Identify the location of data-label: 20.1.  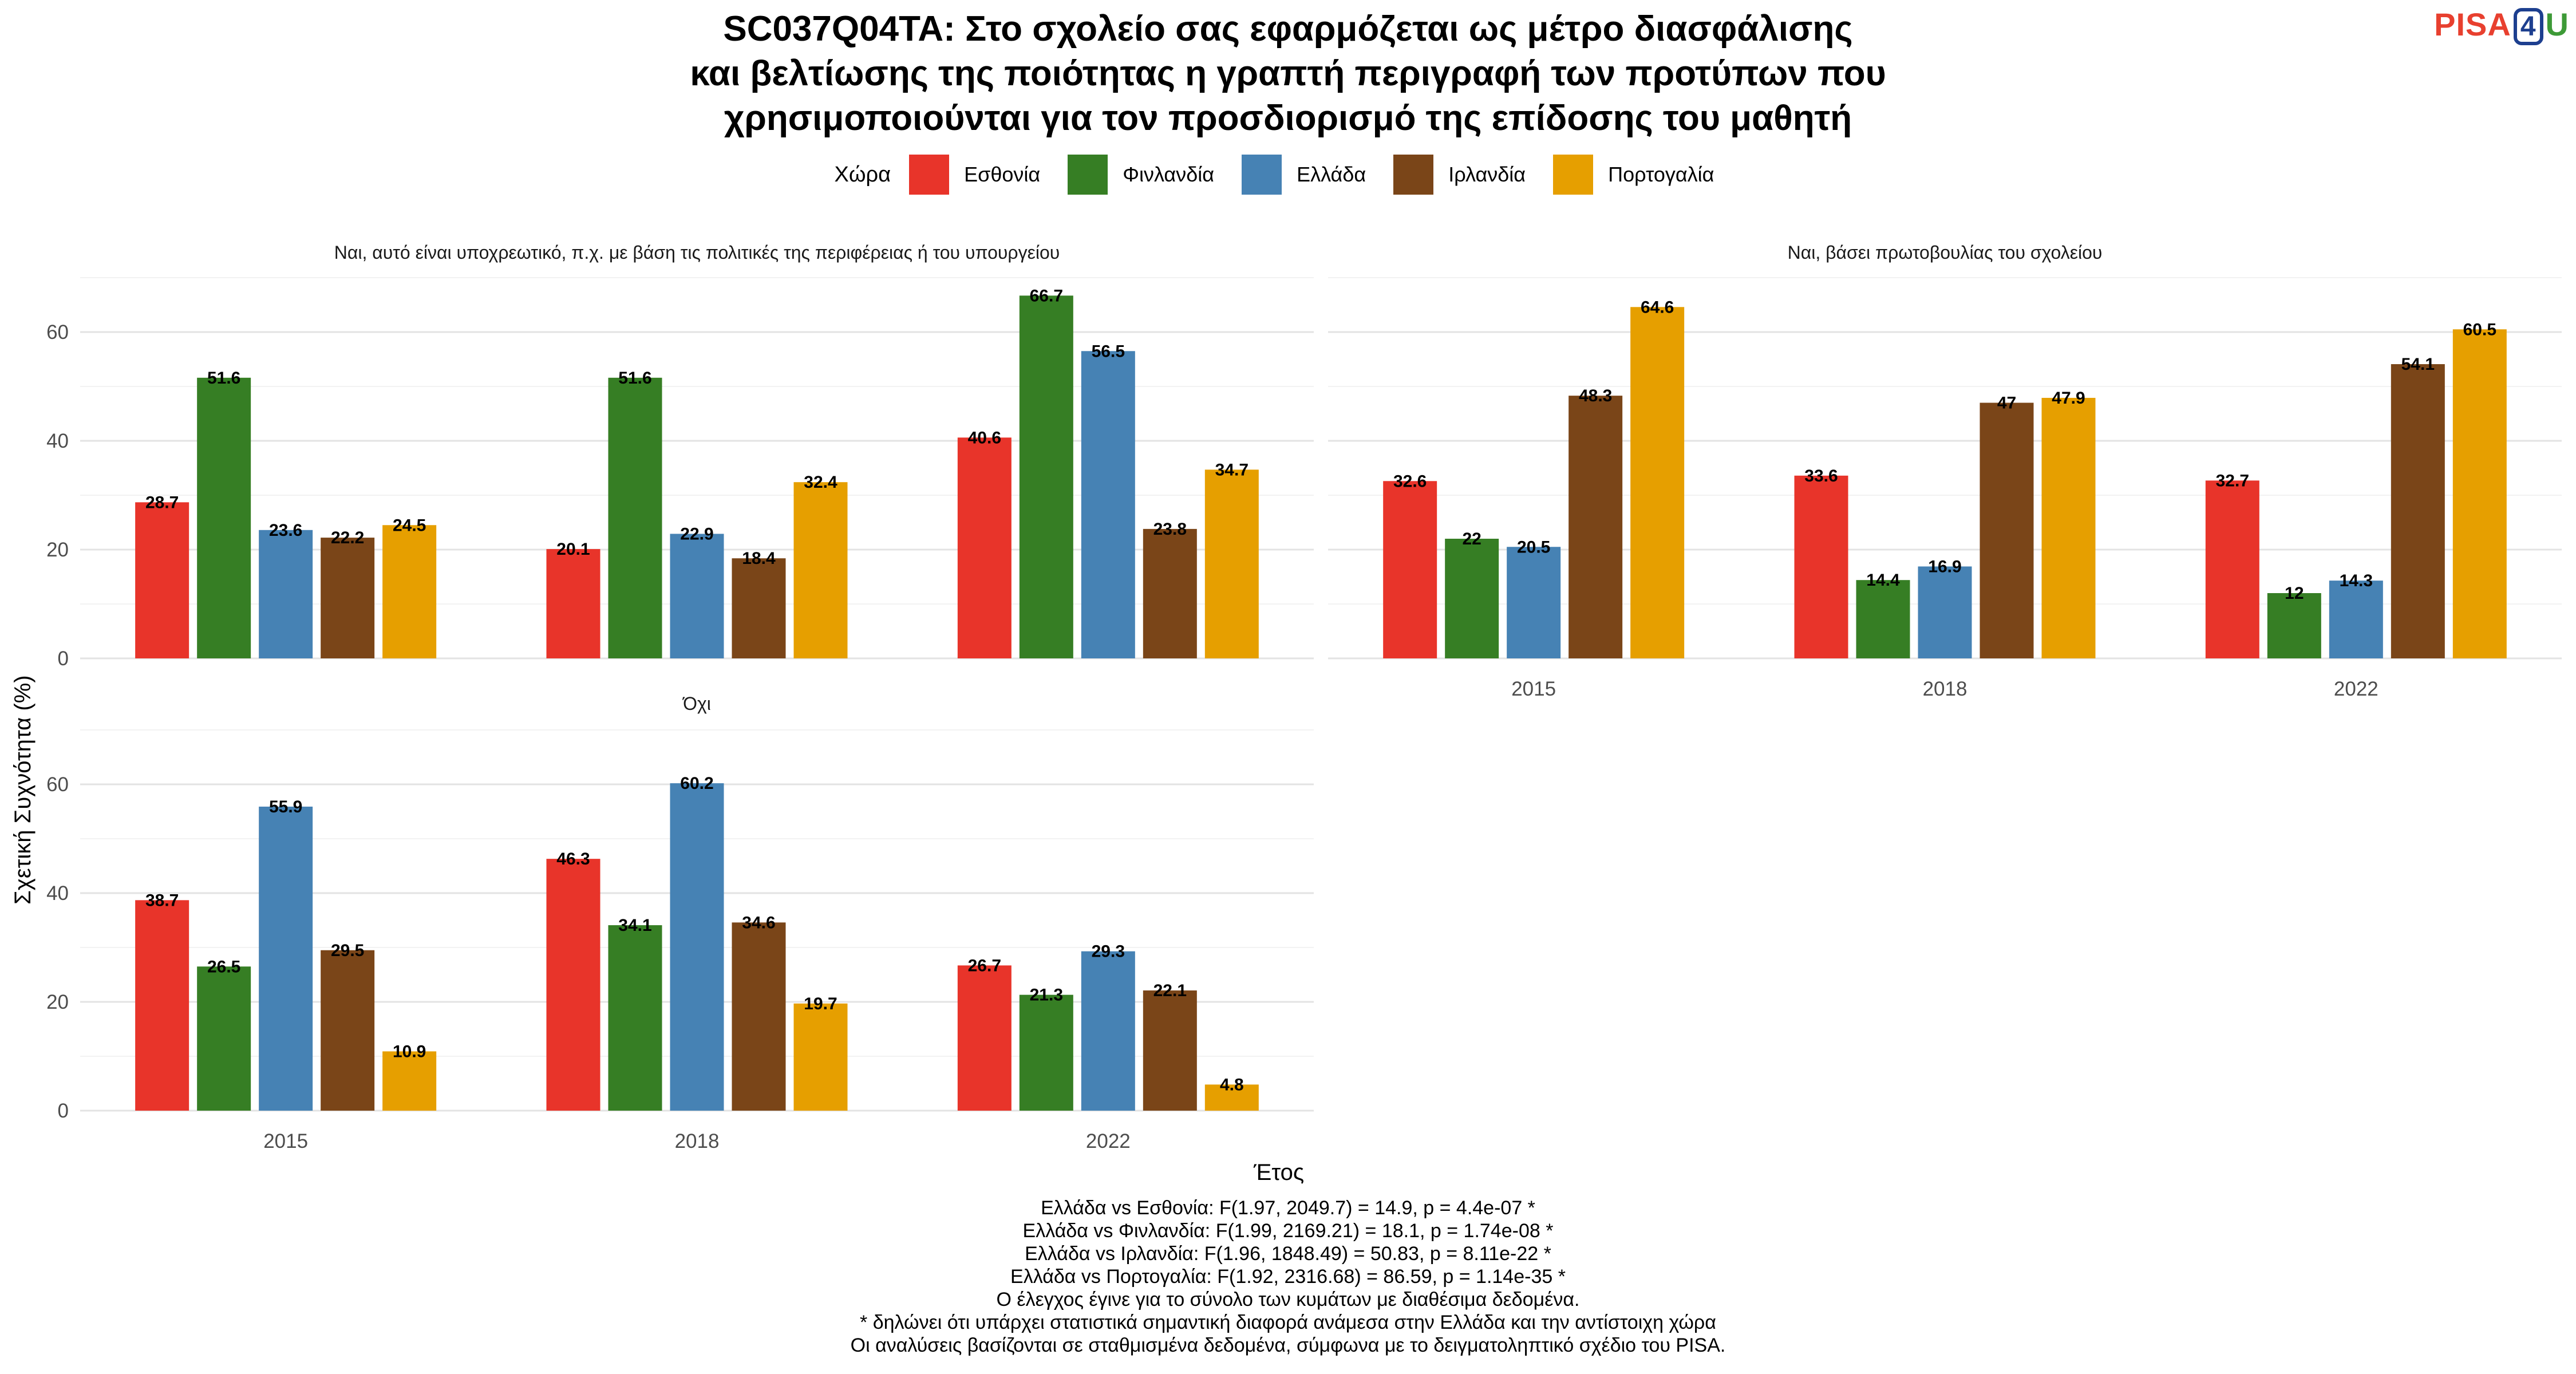
(573, 549).